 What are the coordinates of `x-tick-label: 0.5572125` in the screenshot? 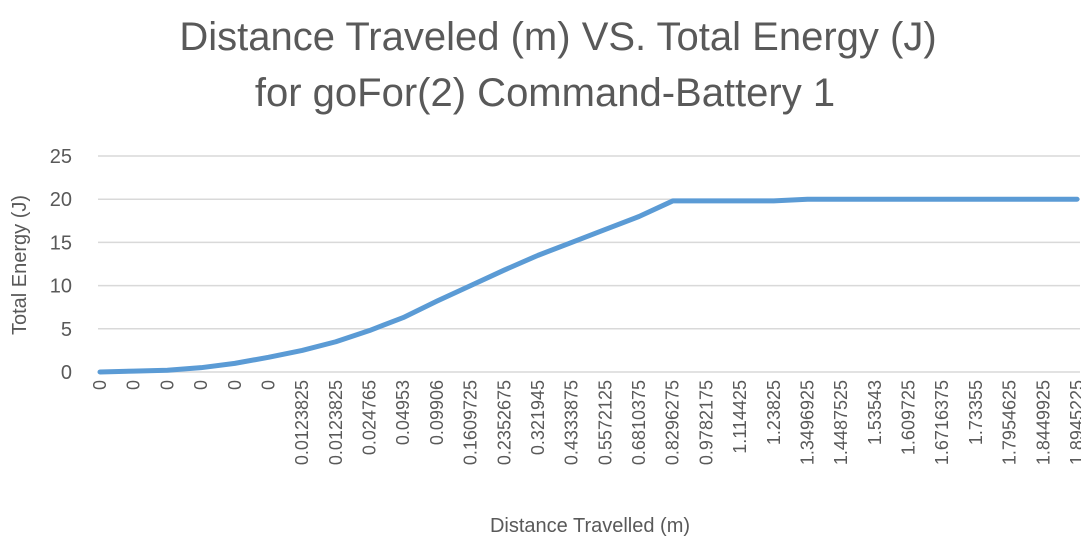 It's located at (605, 422).